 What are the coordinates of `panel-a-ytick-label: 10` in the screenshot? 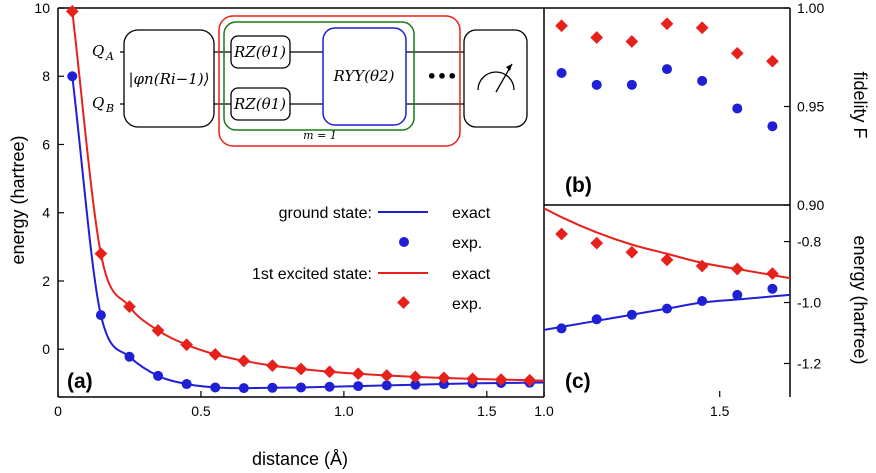 It's located at (42, 8).